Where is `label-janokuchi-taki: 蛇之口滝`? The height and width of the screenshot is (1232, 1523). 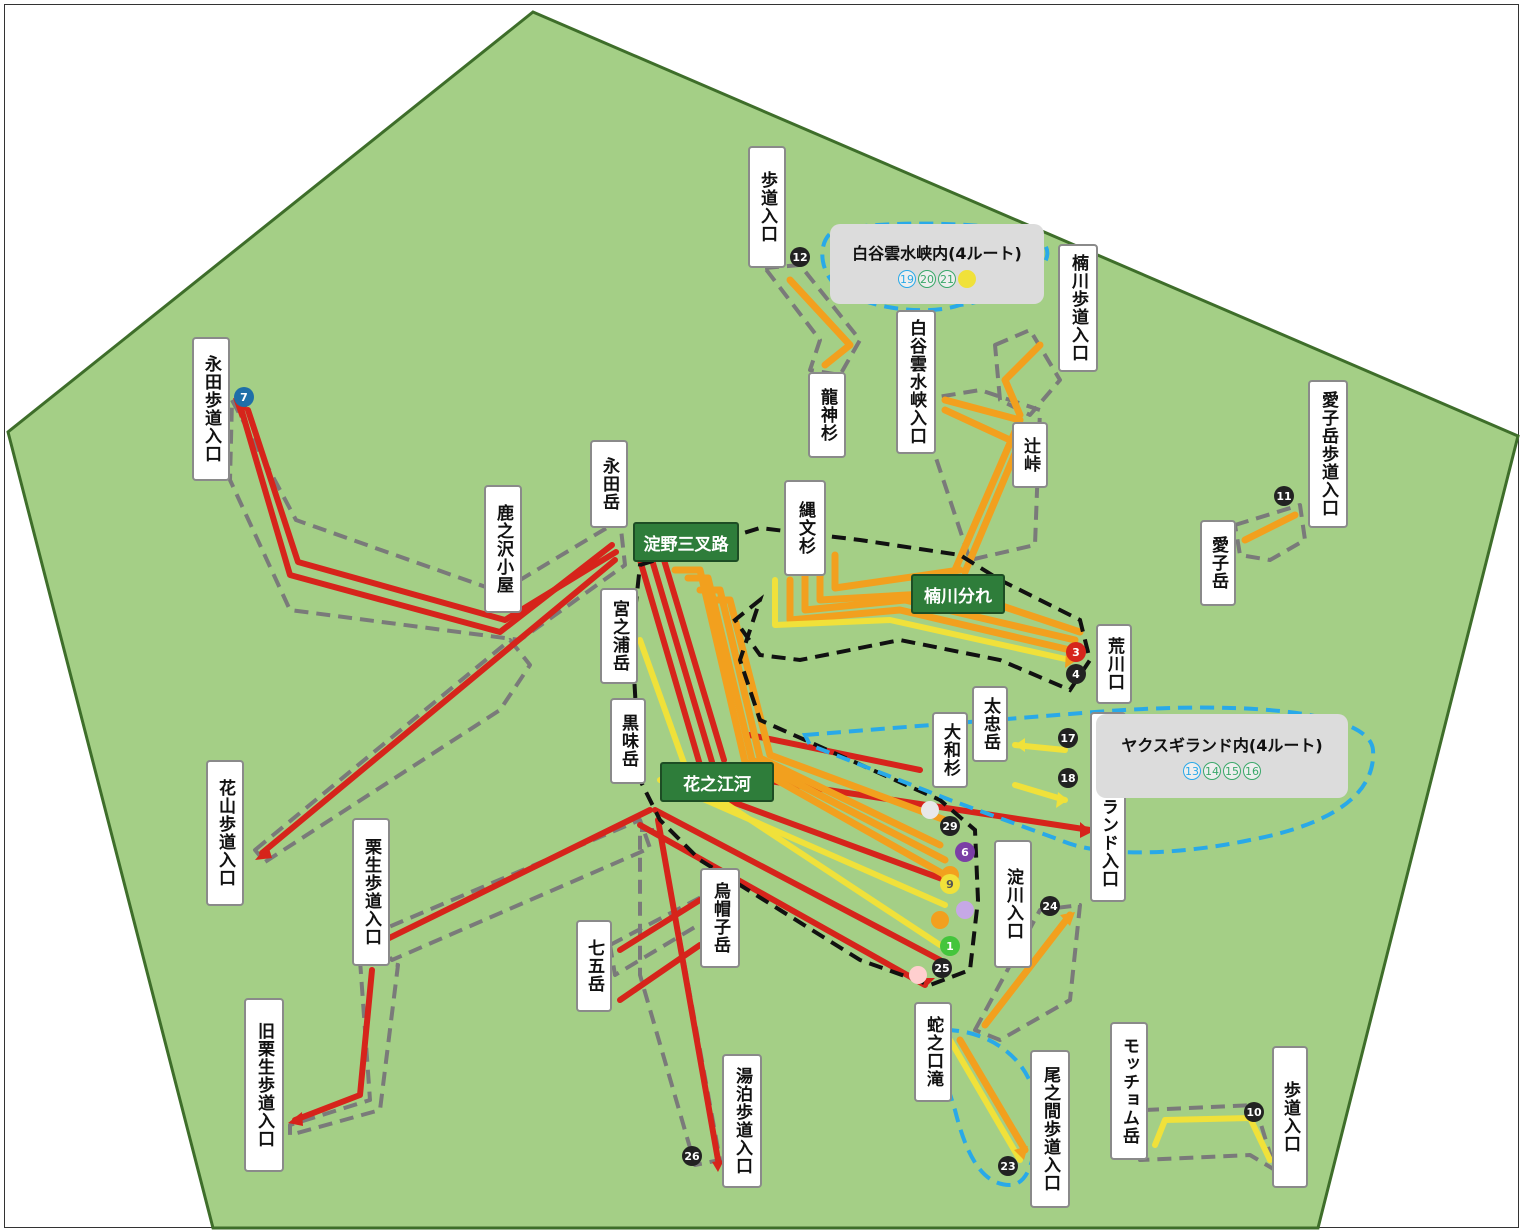
label-janokuchi-taki: 蛇之口滝 is located at coordinates (933, 1052).